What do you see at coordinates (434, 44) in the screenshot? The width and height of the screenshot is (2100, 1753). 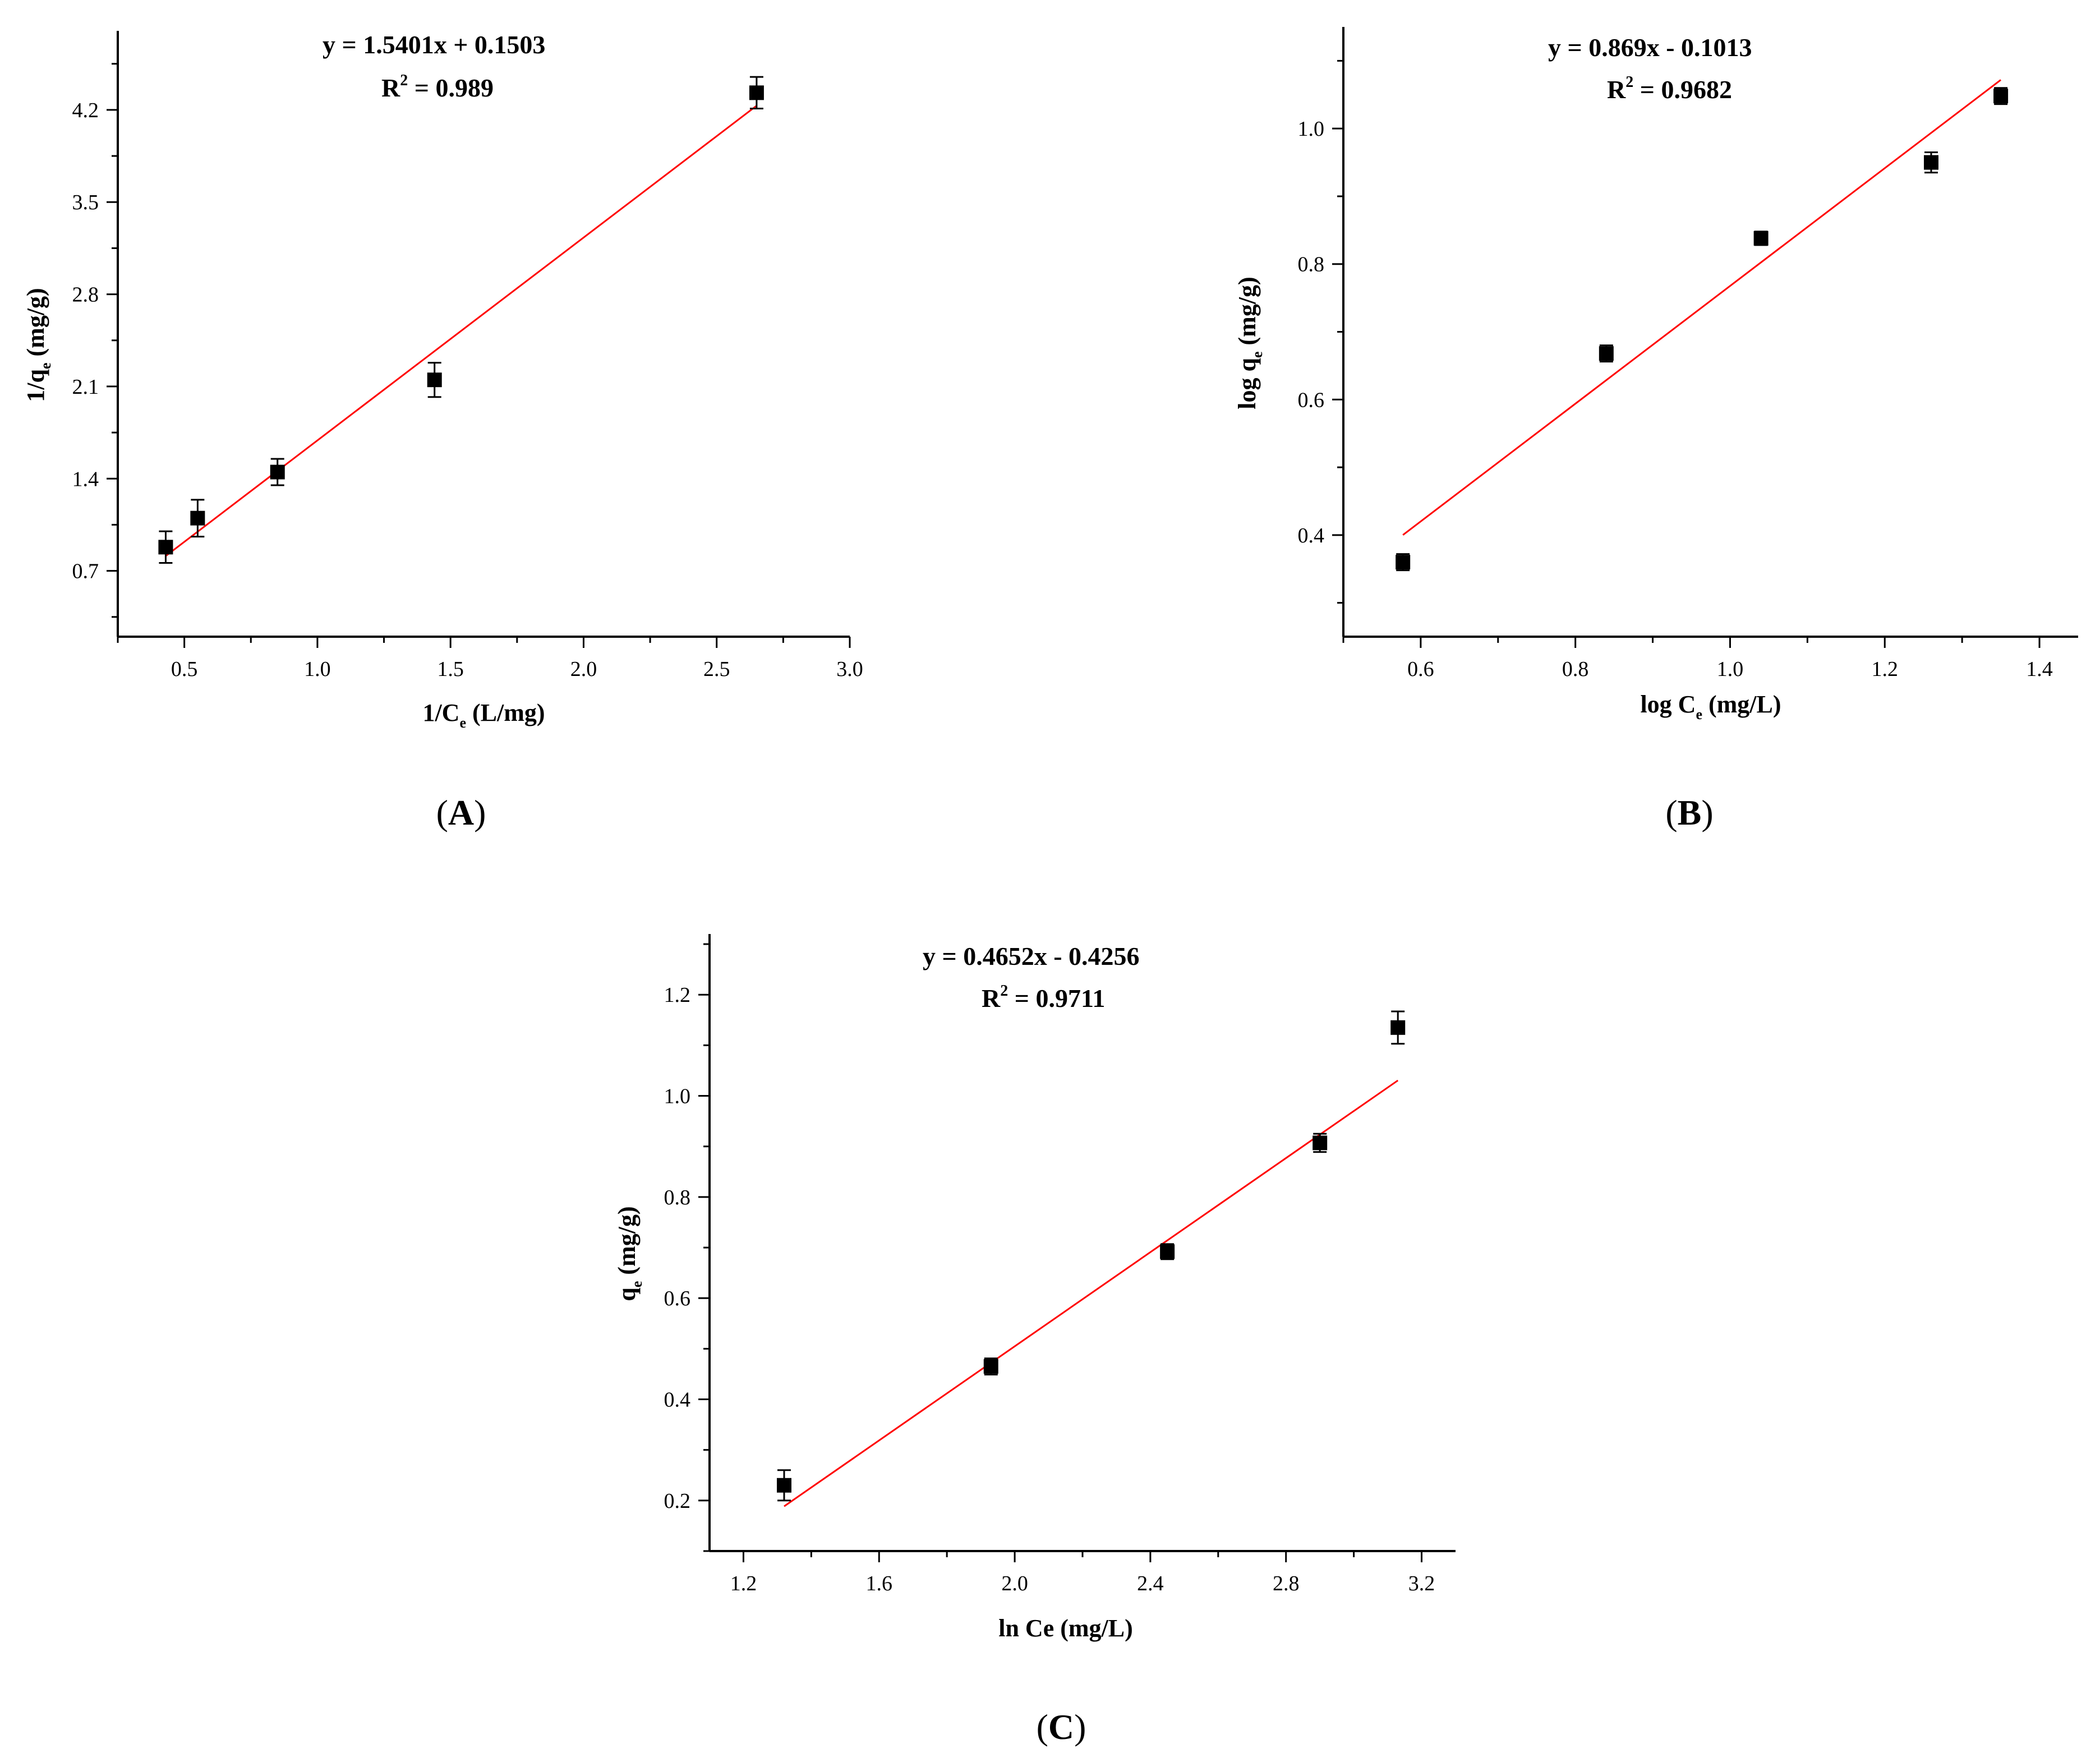 I see `fit-equation-a: y = 1.5401x + 0.1503` at bounding box center [434, 44].